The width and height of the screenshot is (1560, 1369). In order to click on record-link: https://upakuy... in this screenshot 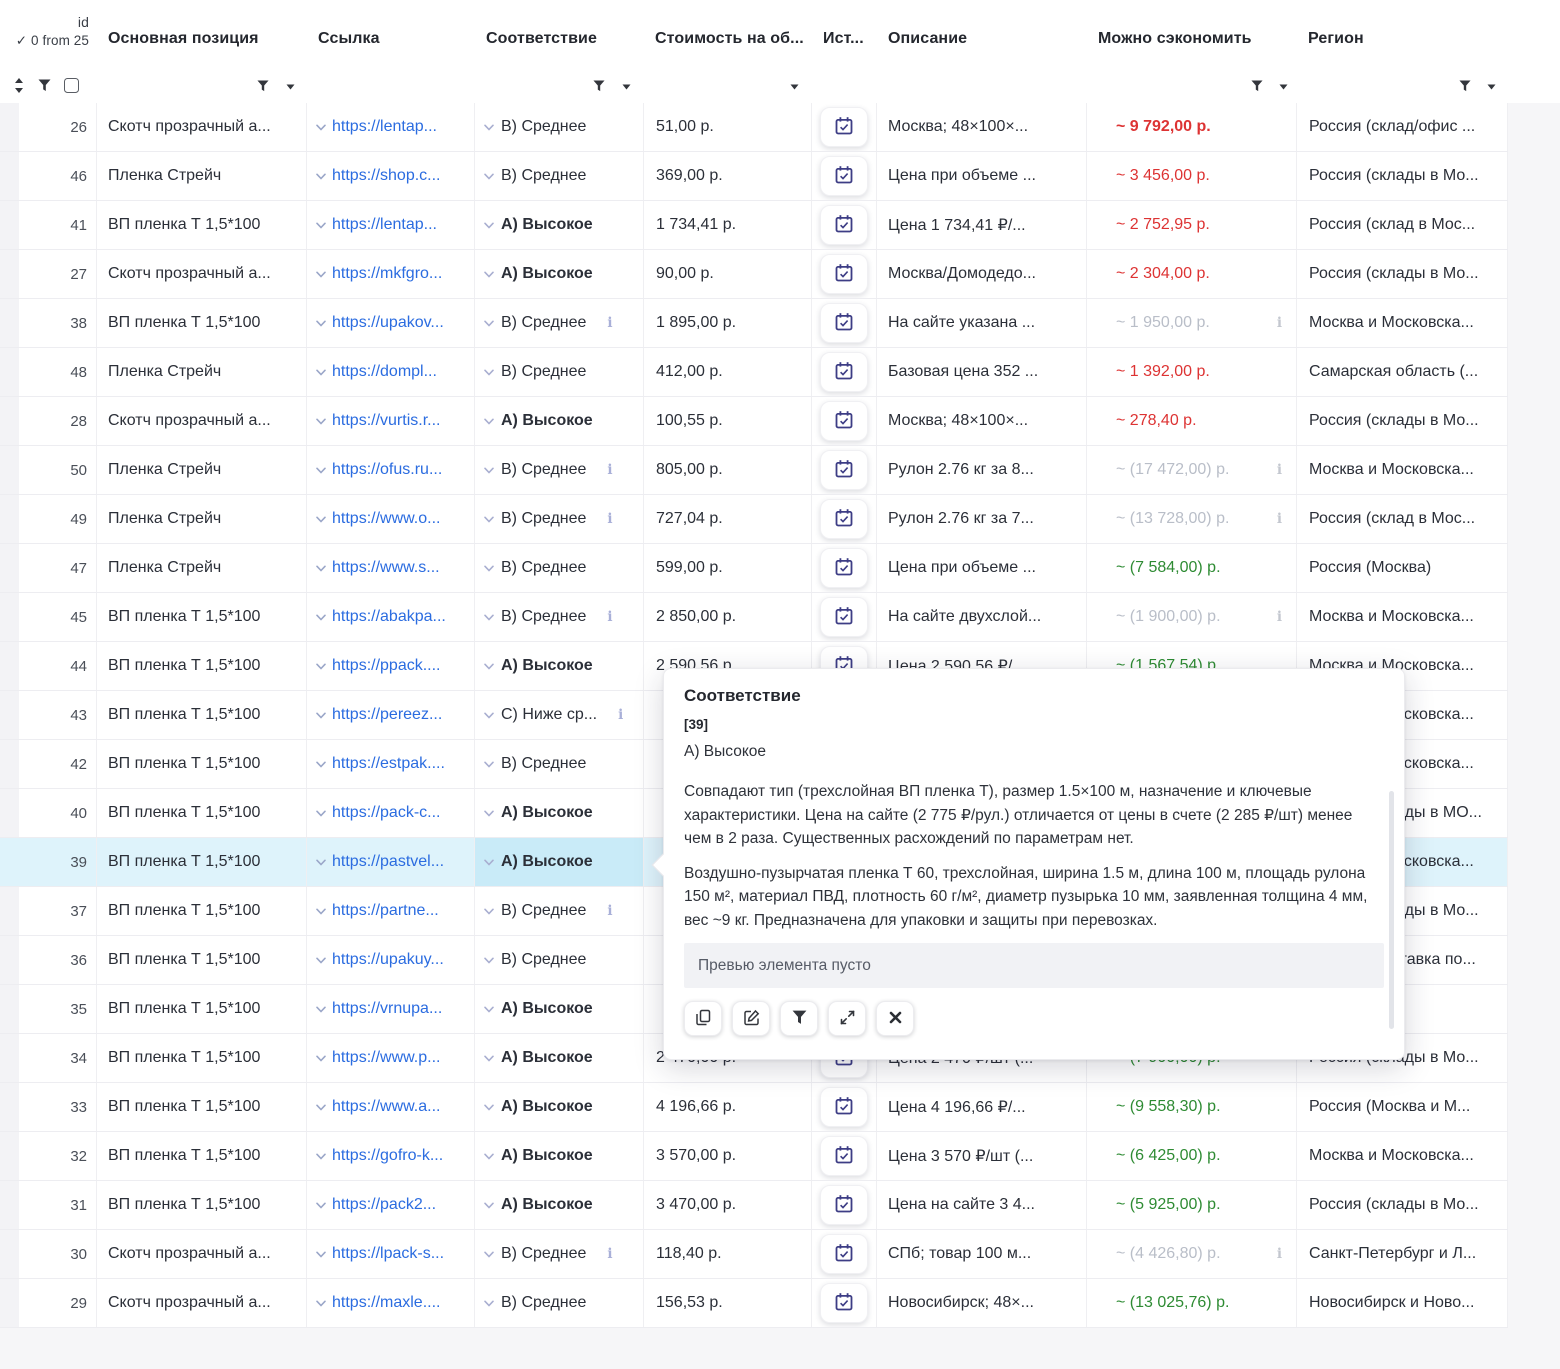, I will do `click(388, 959)`.